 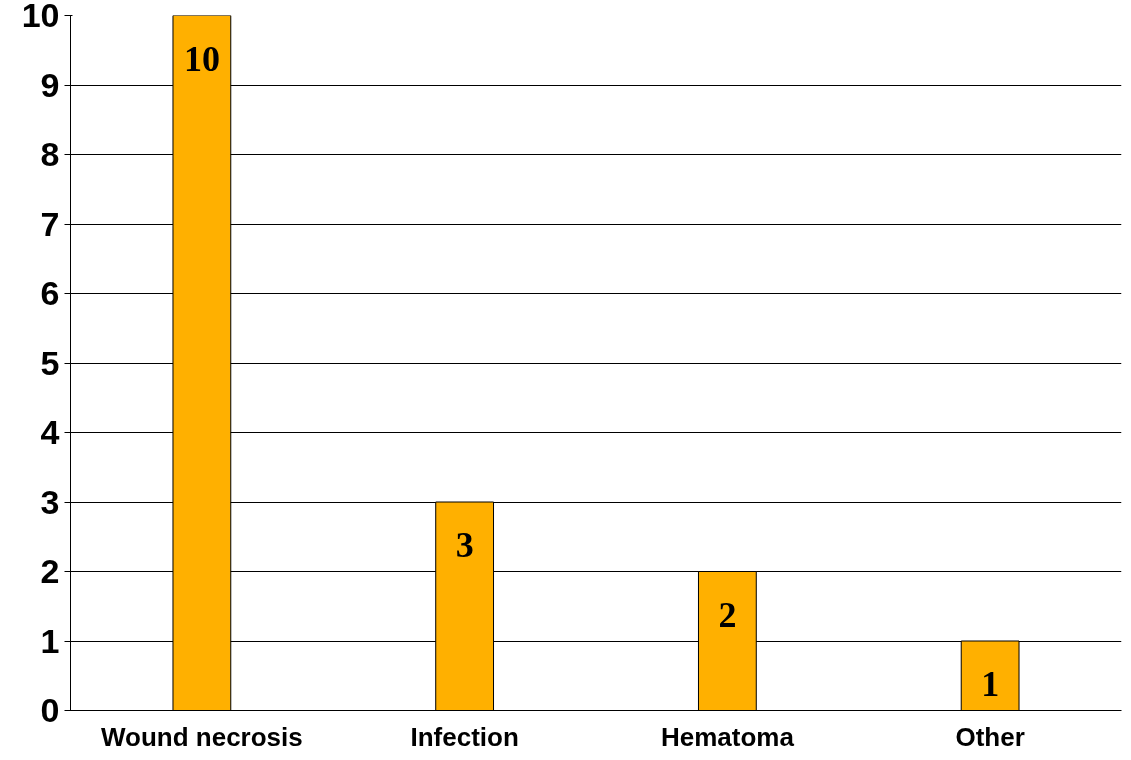 What do you see at coordinates (40, 17) in the screenshot?
I see `y-tick-label: 10` at bounding box center [40, 17].